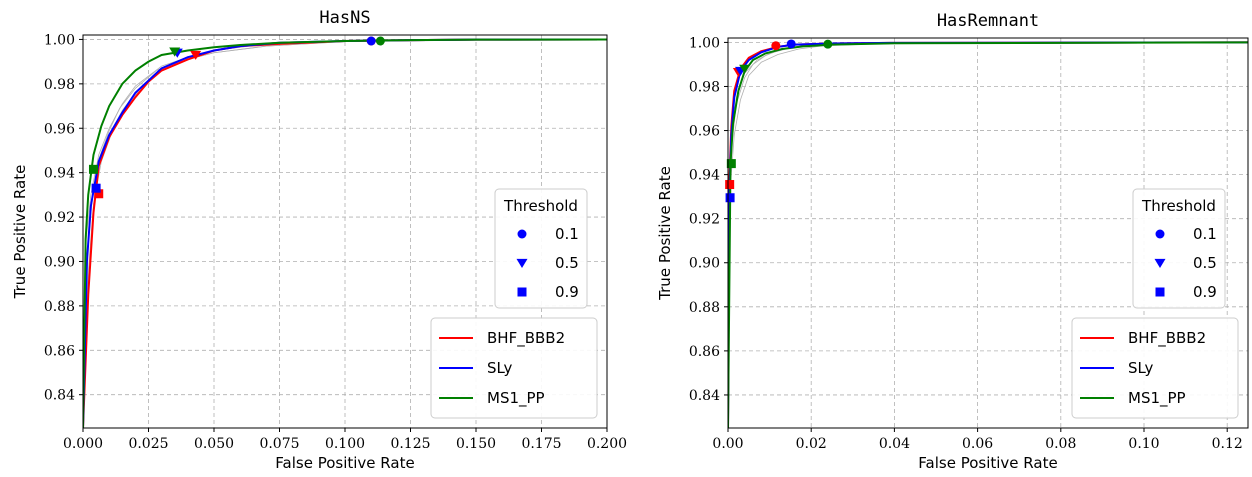 This screenshot has width=1252, height=477. Describe the element at coordinates (345, 444) in the screenshot. I see `x-tick-label: 0.100` at that location.